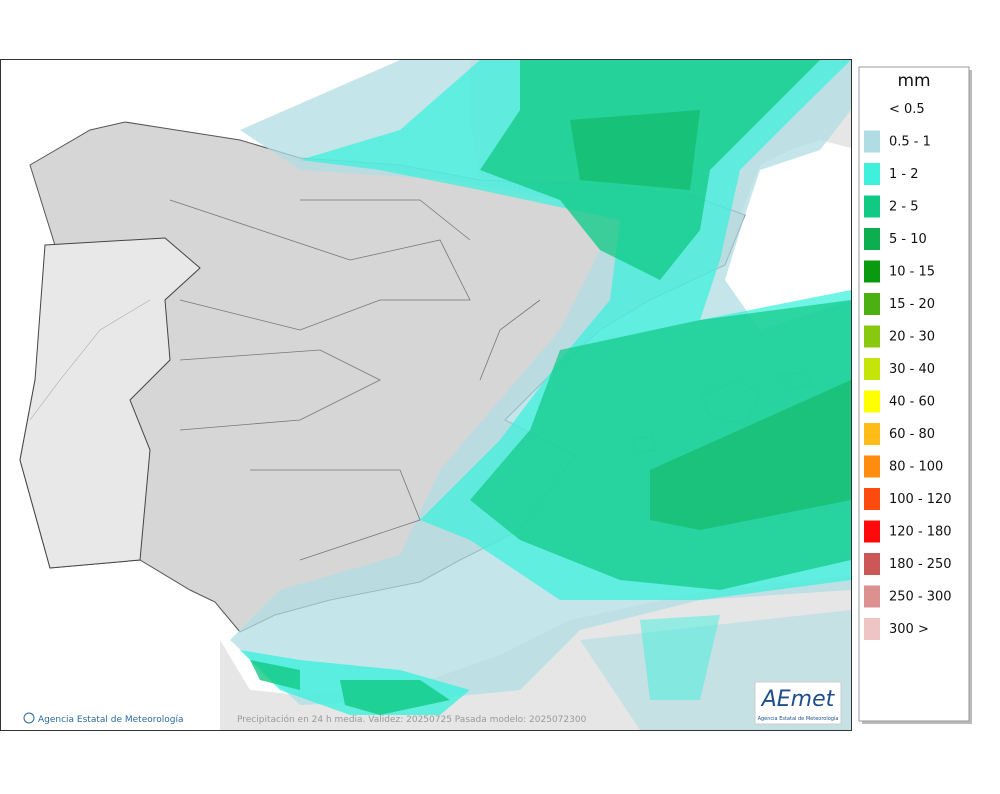  What do you see at coordinates (798, 699) in the screenshot?
I see `logo-title: AEmet` at bounding box center [798, 699].